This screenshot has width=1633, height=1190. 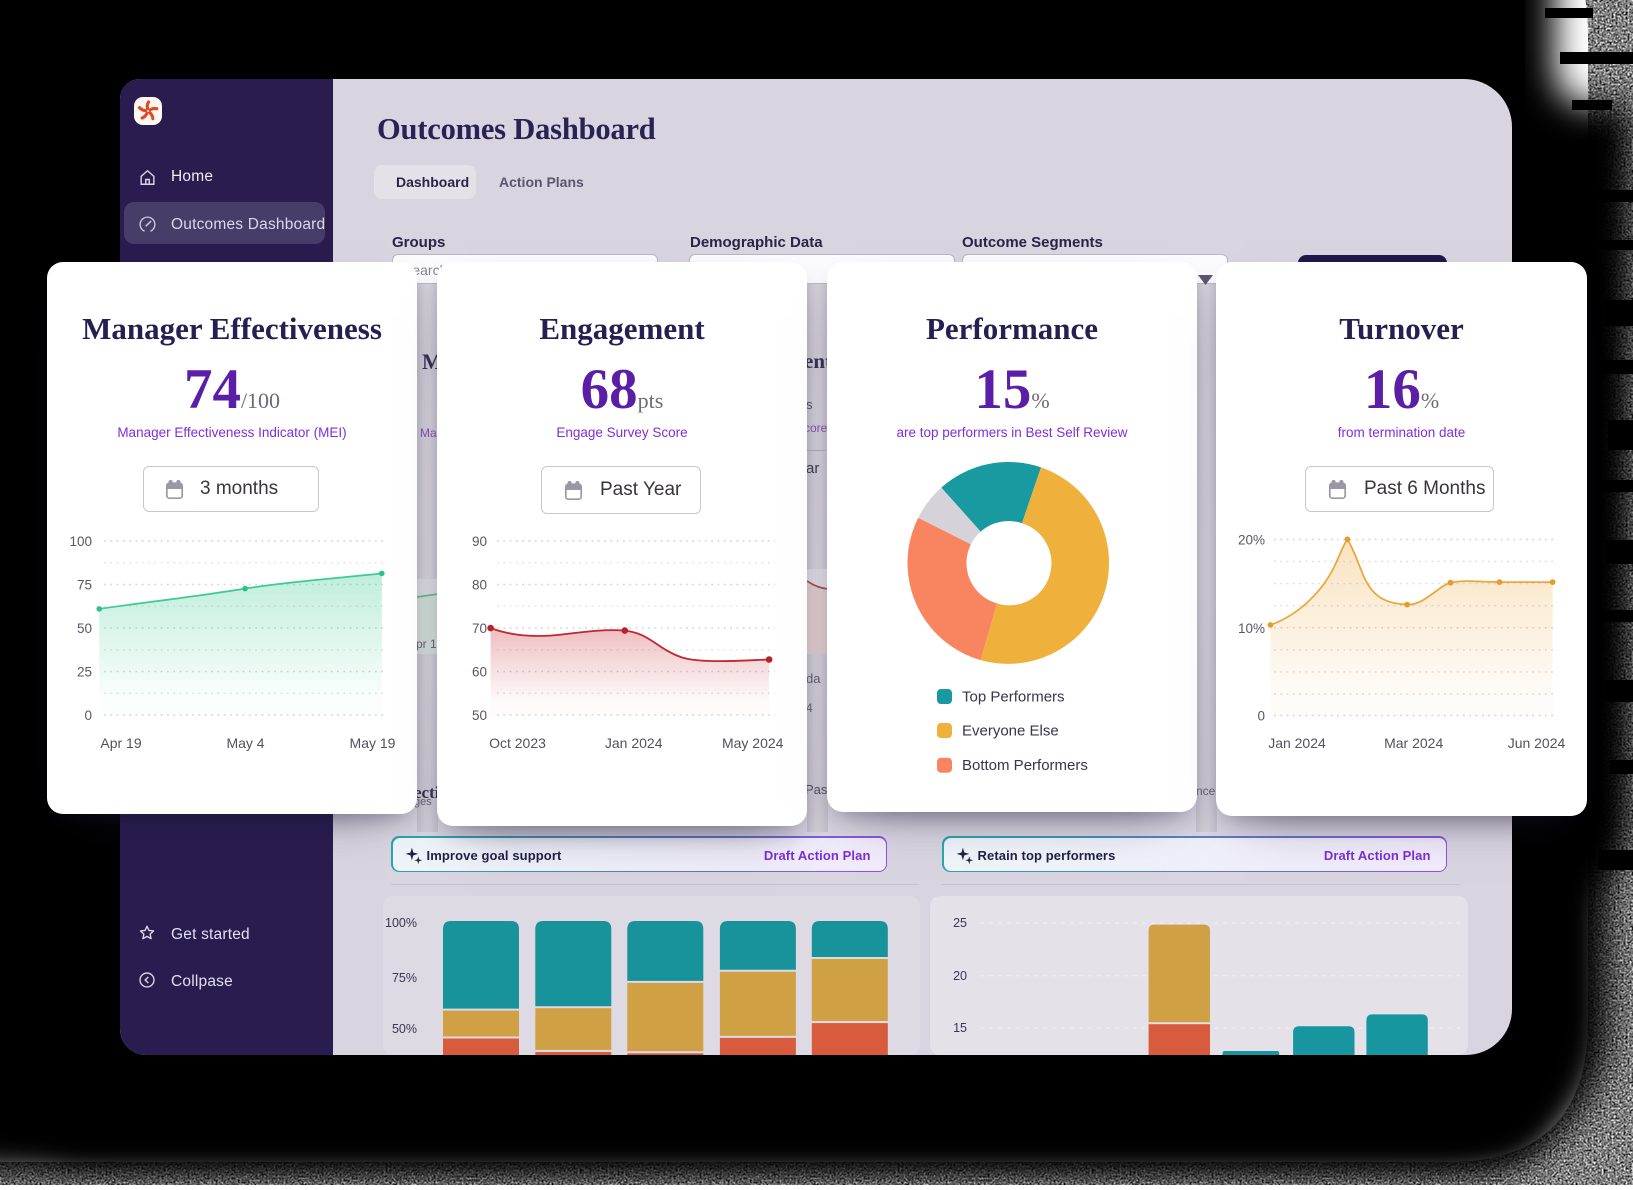 What do you see at coordinates (1251, 540) in the screenshot?
I see `svg-text: 20%` at bounding box center [1251, 540].